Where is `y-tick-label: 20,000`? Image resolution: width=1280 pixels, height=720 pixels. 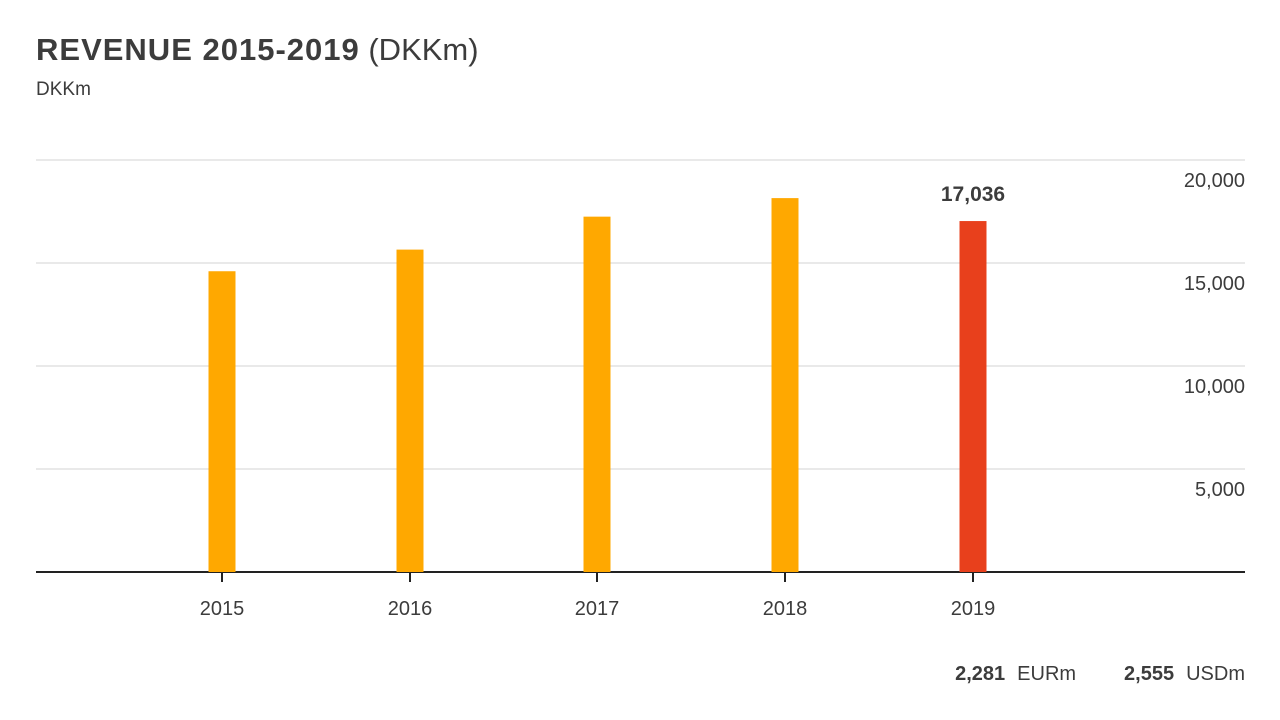 y-tick-label: 20,000 is located at coordinates (1214, 181).